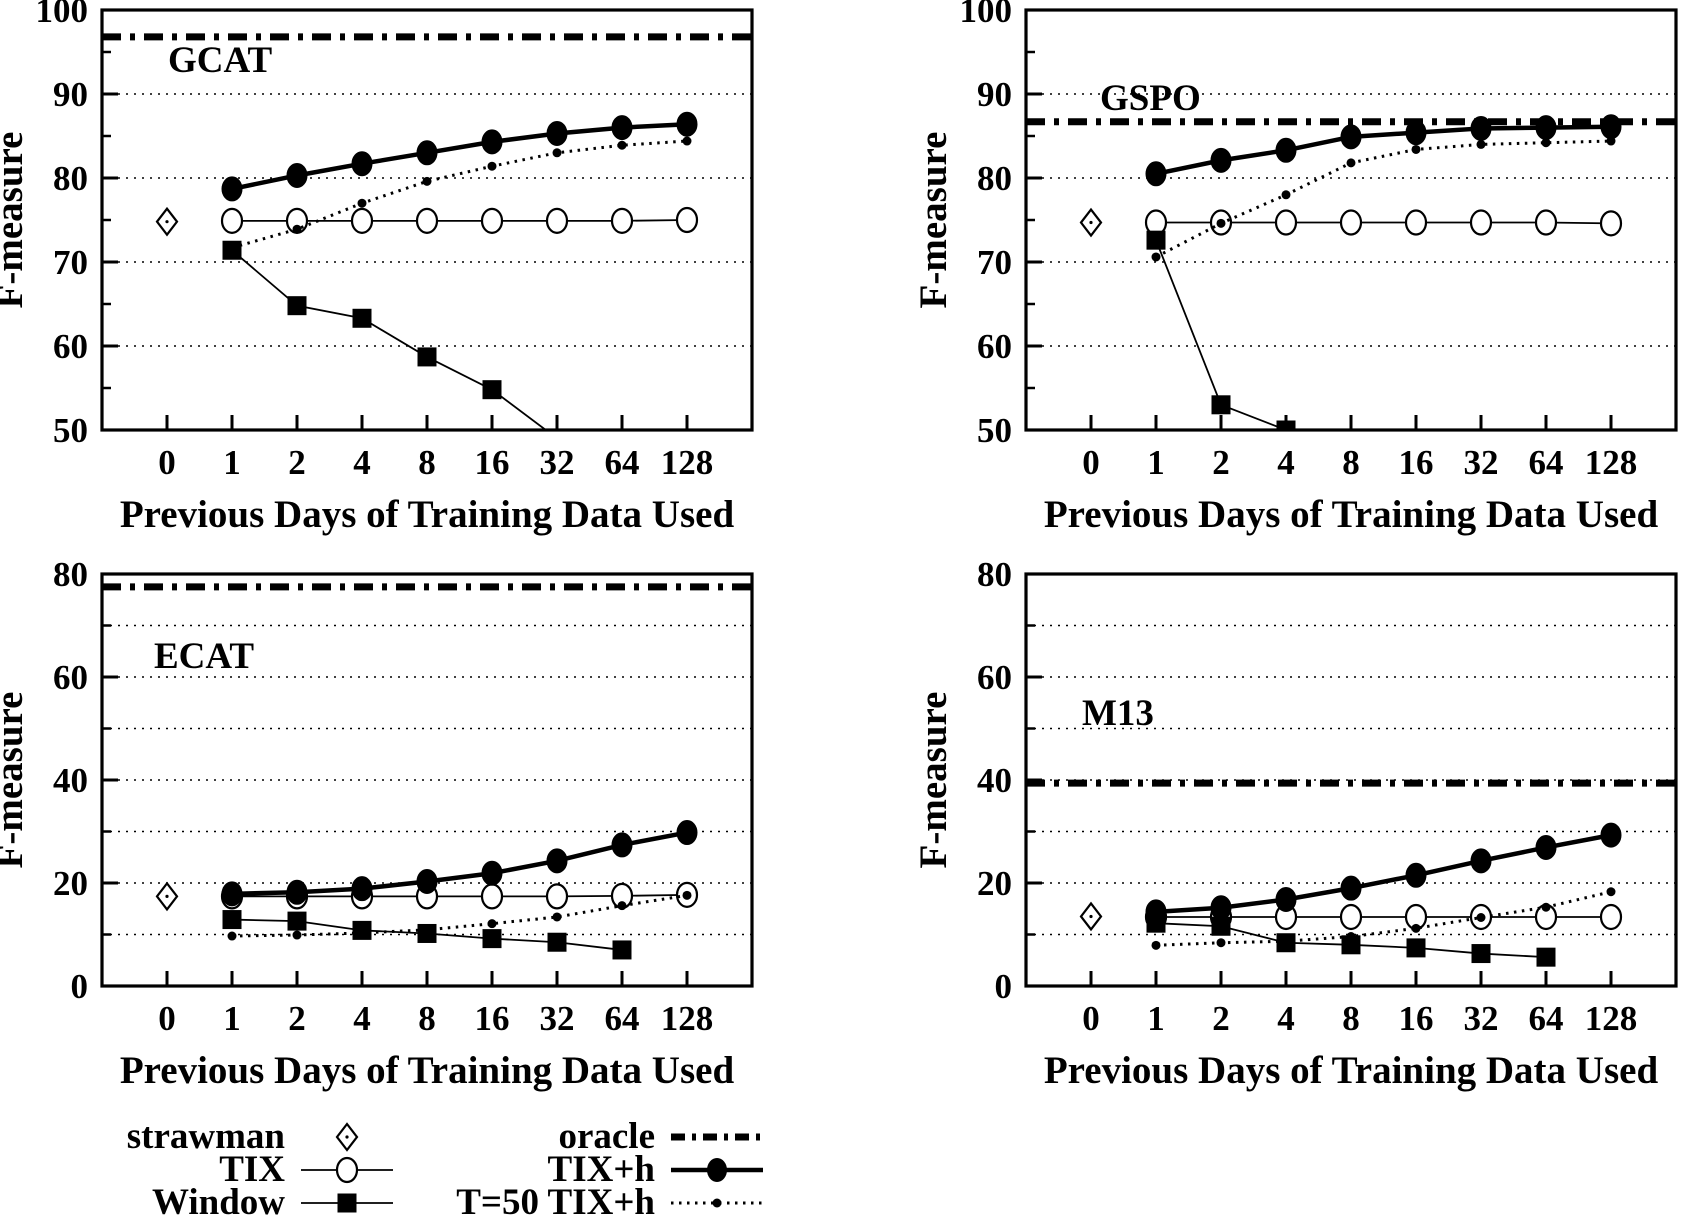 This screenshot has width=1682, height=1223. What do you see at coordinates (1319, 780) in the screenshot?
I see `m13-ticks` at bounding box center [1319, 780].